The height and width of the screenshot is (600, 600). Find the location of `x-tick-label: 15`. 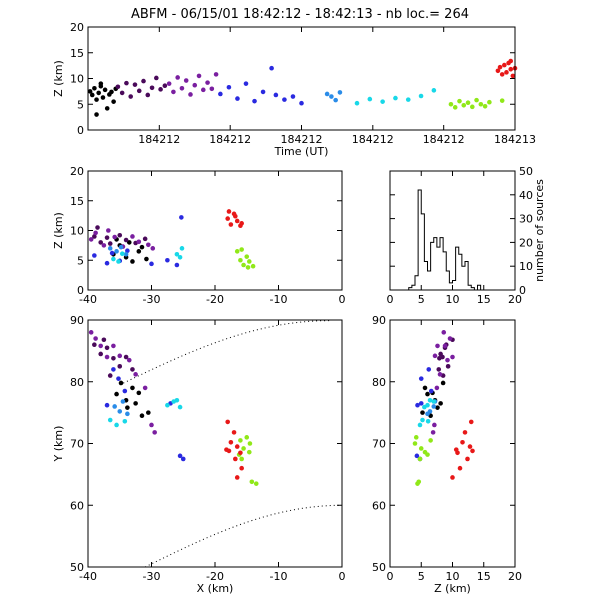

x-tick-label: 15 is located at coordinates (484, 576).